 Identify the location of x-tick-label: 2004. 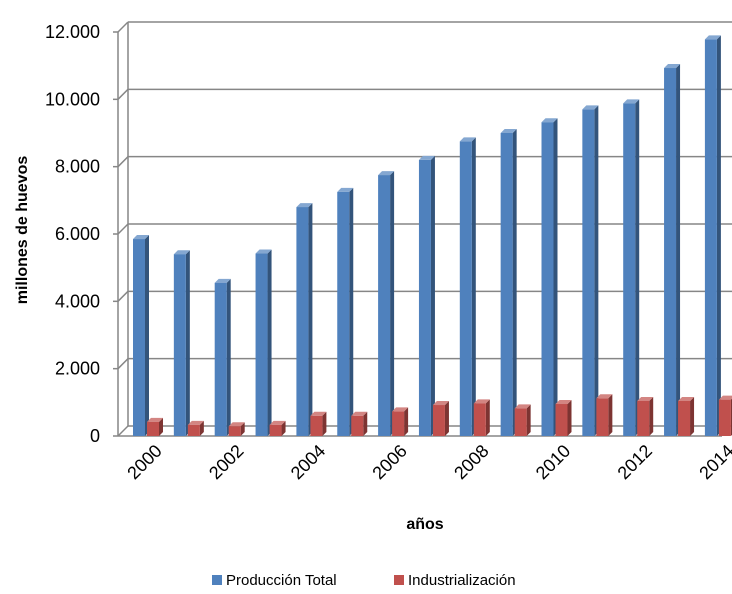
(308, 462).